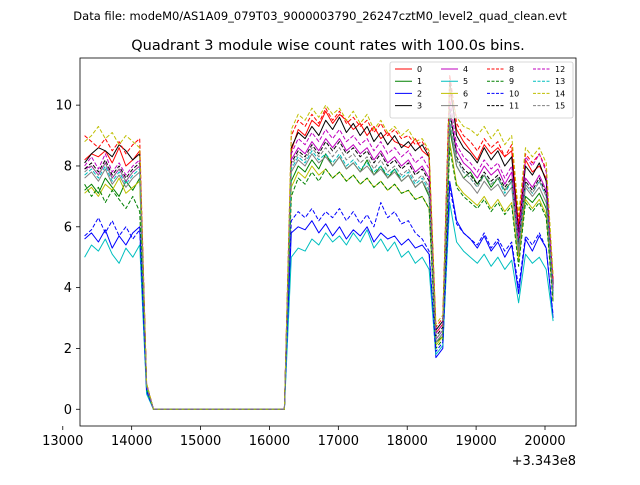 Image resolution: width=640 pixels, height=485 pixels. What do you see at coordinates (68, 227) in the screenshot?
I see `y-tick-label: 6` at bounding box center [68, 227].